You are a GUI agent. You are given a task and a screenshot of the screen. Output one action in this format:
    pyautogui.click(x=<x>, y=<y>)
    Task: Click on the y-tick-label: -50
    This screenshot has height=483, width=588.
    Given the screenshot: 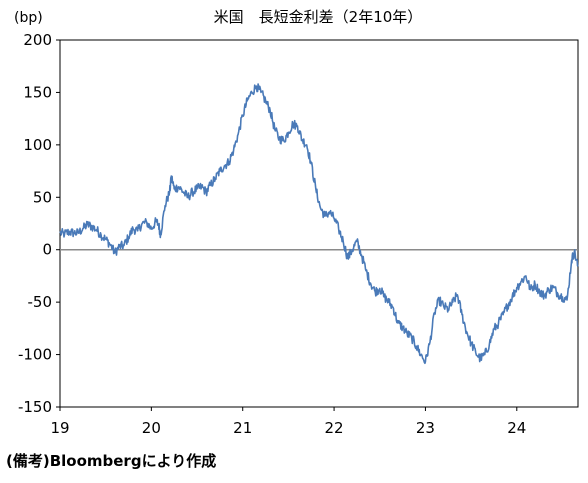 What is the action you would take?
    pyautogui.click(x=40, y=302)
    